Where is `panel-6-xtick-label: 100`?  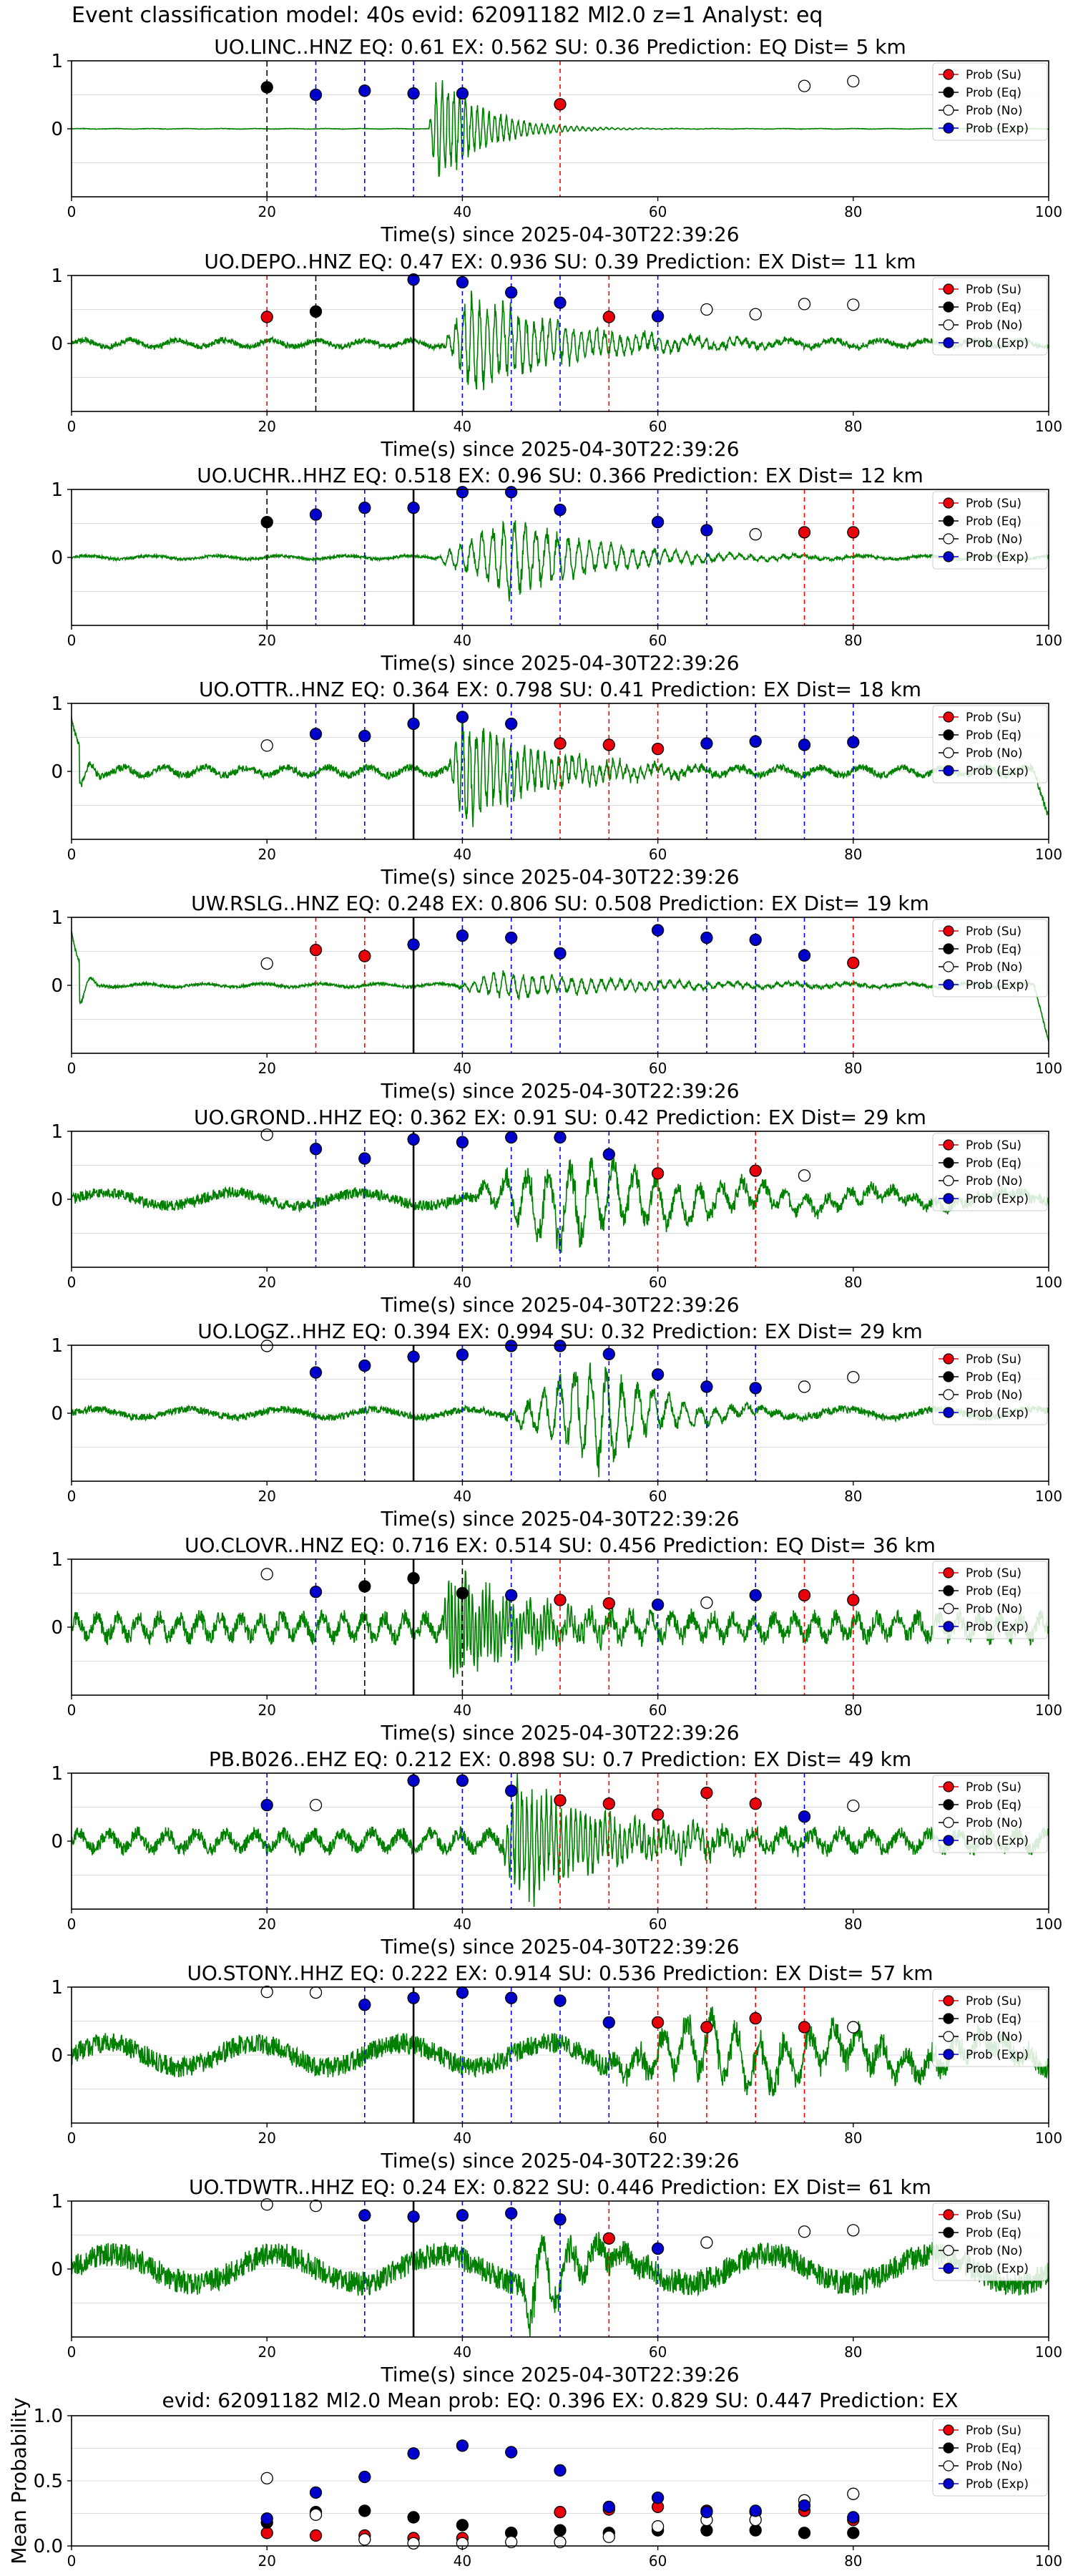
panel-6-xtick-label: 100 is located at coordinates (1048, 1282).